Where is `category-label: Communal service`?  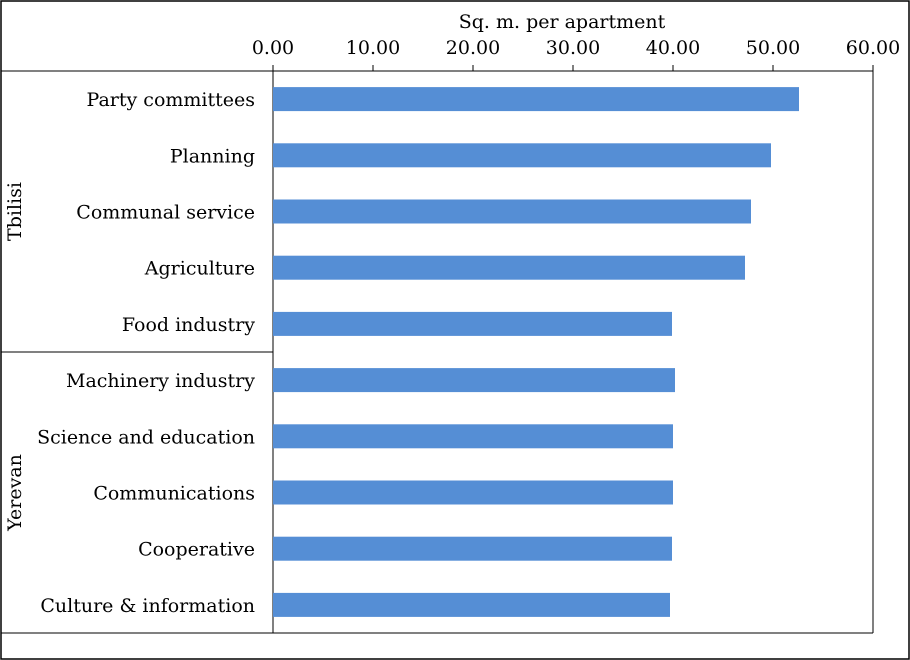
category-label: Communal service is located at coordinates (165, 213).